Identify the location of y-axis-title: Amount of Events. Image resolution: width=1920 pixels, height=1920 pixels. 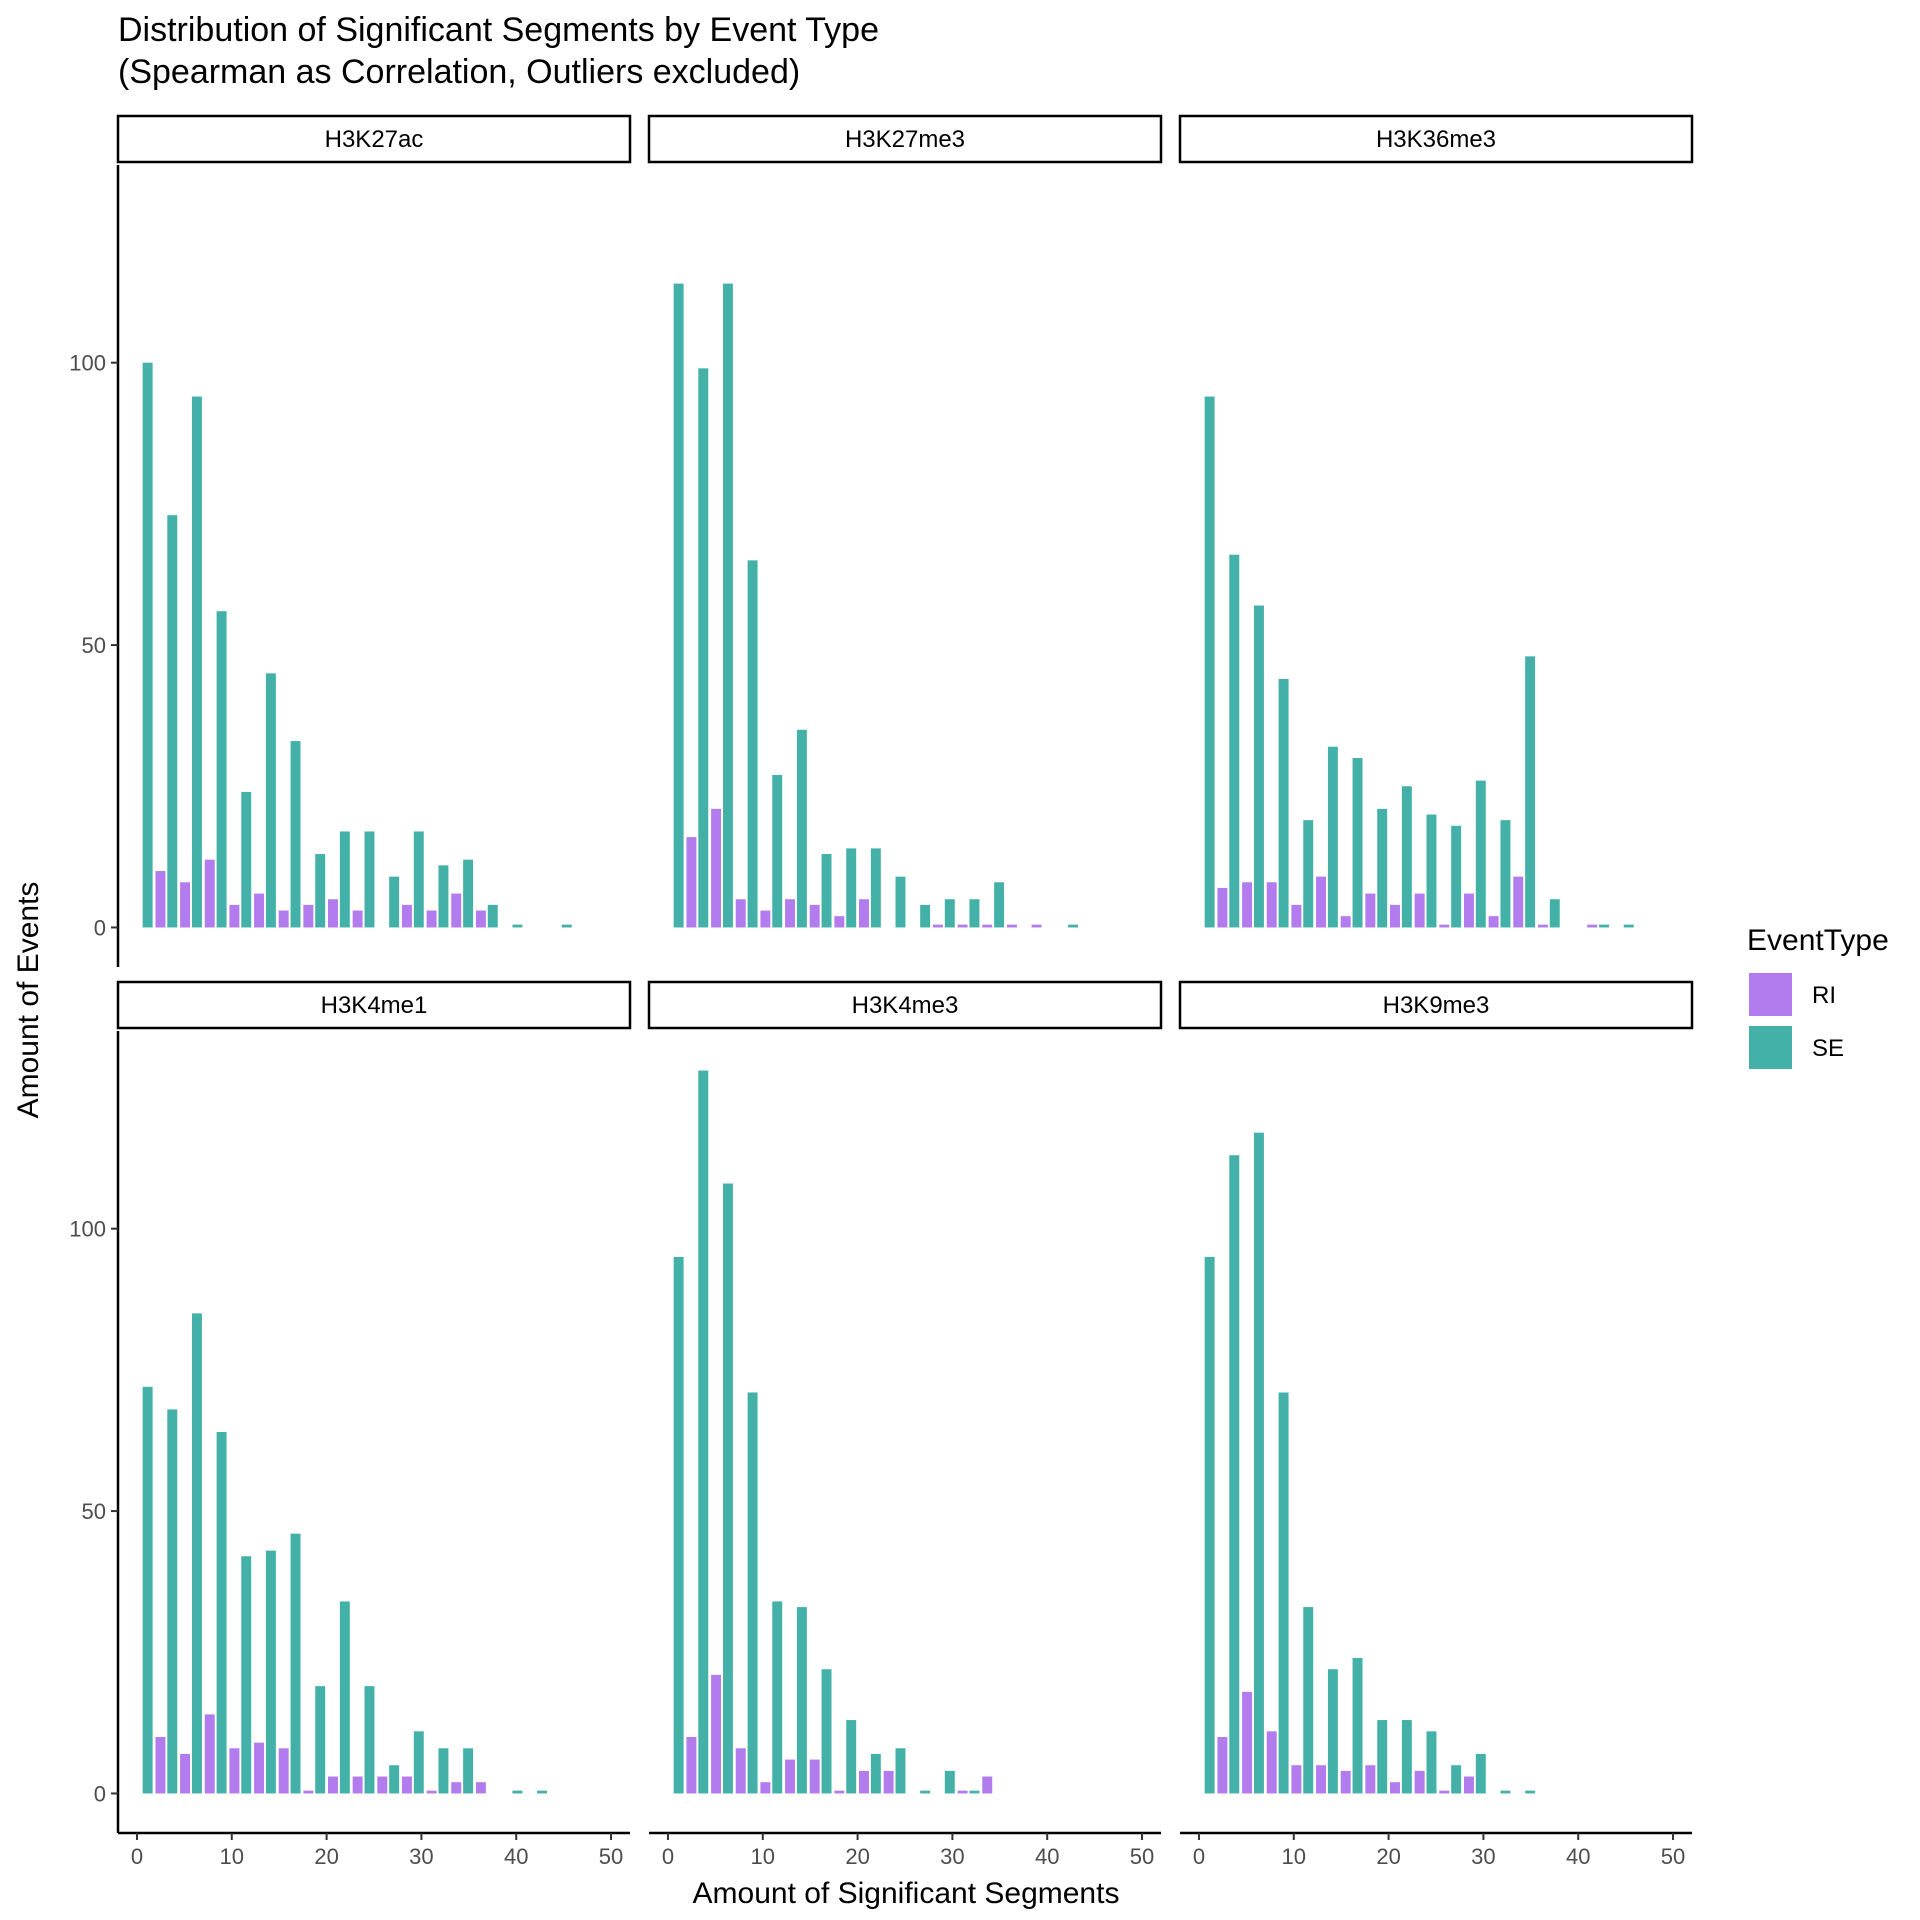
(28, 1000).